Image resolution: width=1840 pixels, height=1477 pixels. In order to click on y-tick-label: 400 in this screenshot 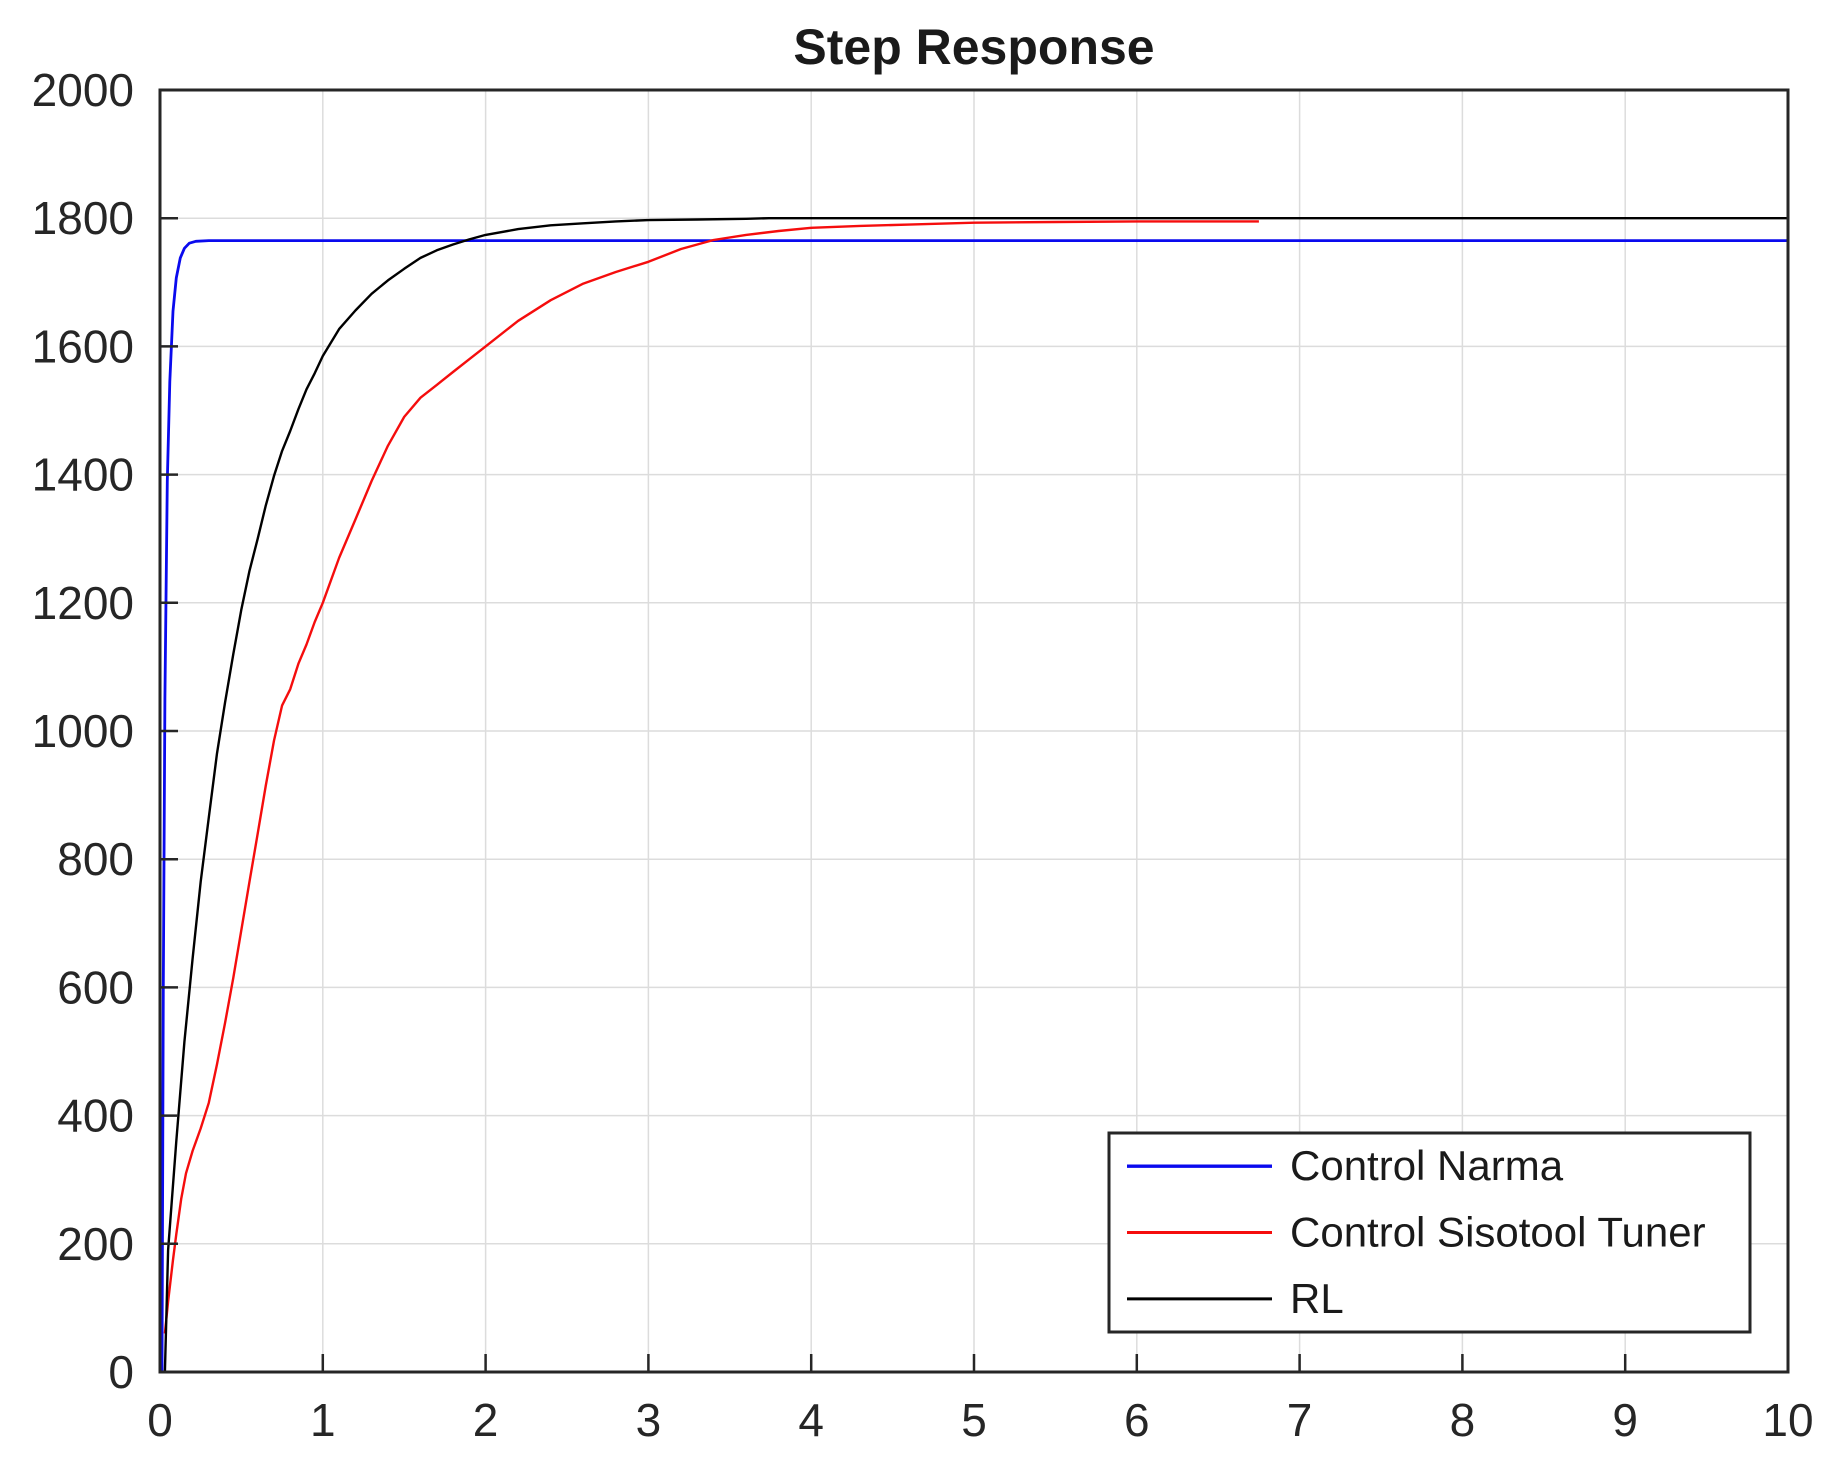, I will do `click(95, 1116)`.